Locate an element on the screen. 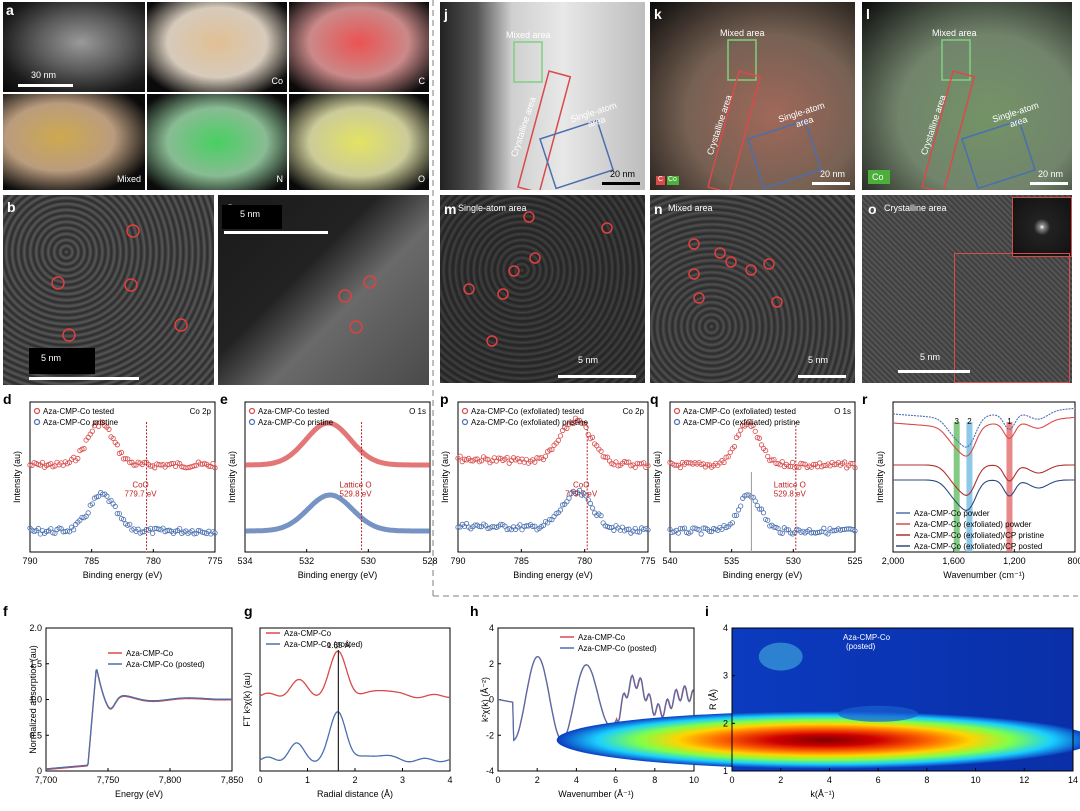 This screenshot has height=811, width=1080. region-boxes-j is located at coordinates (564, 115).